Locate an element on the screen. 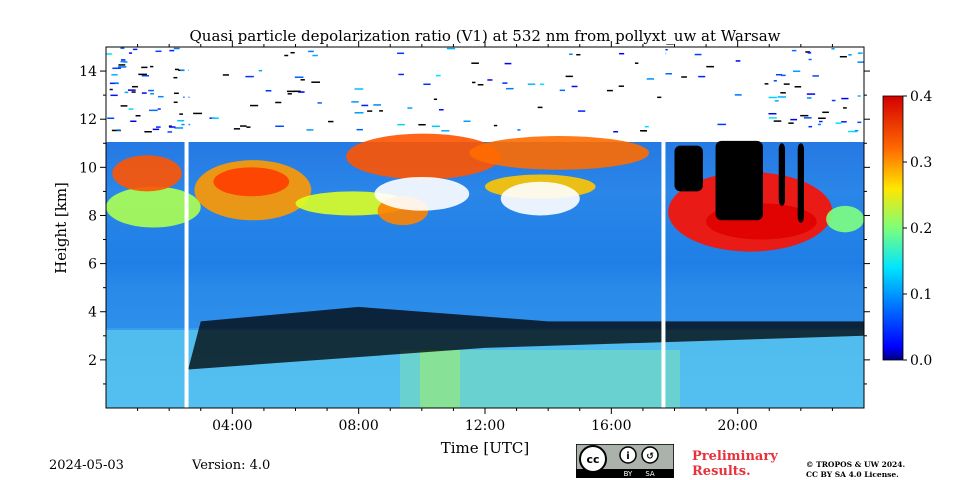 This screenshot has height=480, width=960. boundary-layer-peak is located at coordinates (440, 379).